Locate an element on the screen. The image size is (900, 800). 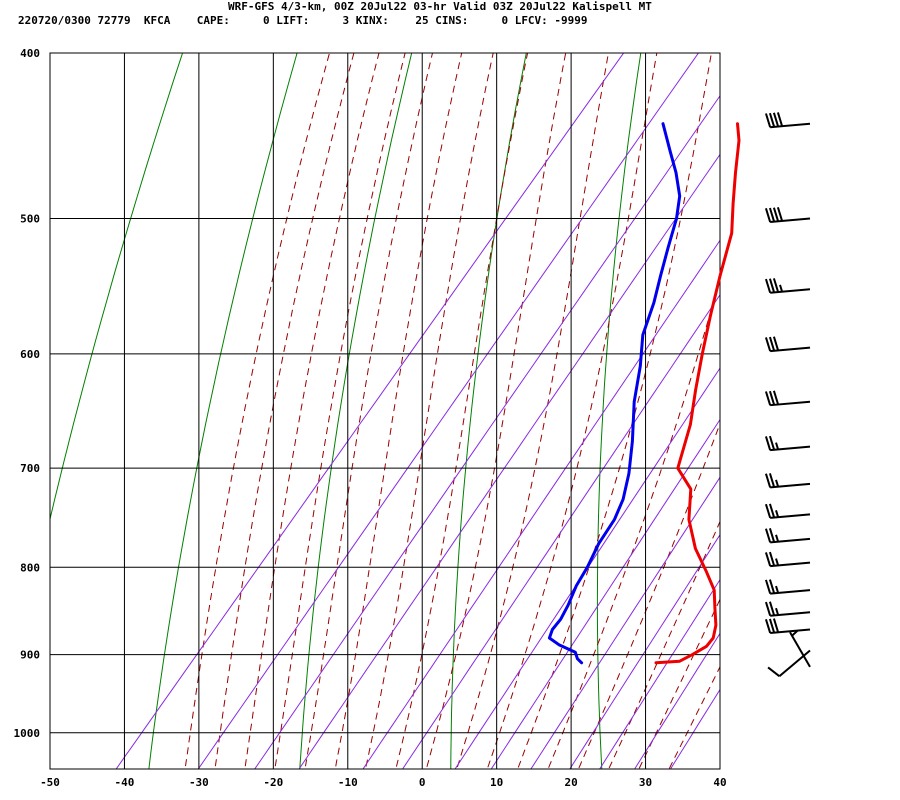
temperature-tick-label: -40 is located at coordinates (125, 782).